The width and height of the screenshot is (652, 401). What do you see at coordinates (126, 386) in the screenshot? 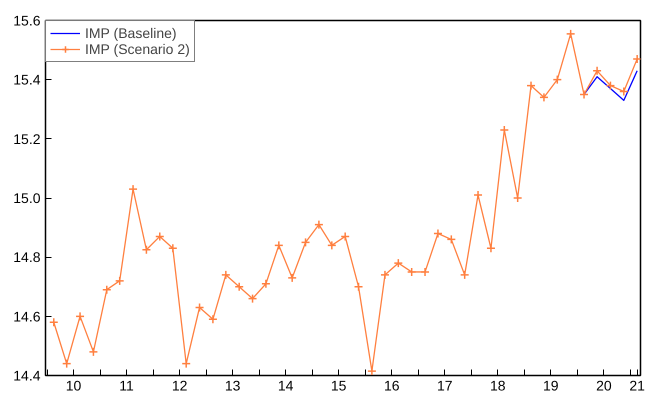
I see `x-tick-label: 11` at bounding box center [126, 386].